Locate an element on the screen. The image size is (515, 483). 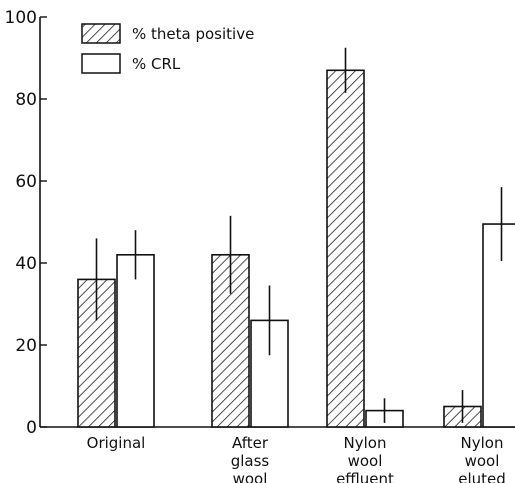
x-category-label: After glass wool is located at coordinates (250, 458).